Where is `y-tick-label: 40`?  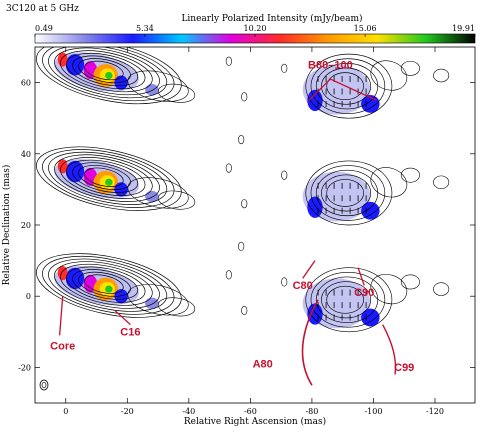
y-tick-label: 40 is located at coordinates (26, 154).